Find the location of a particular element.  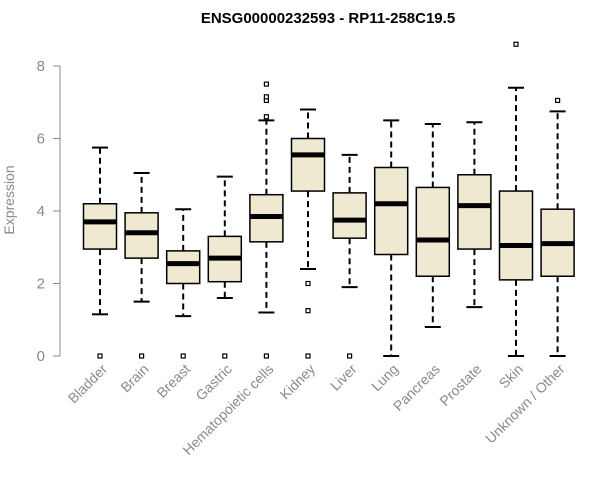

x-tick-label: Liver is located at coordinates (343, 377).